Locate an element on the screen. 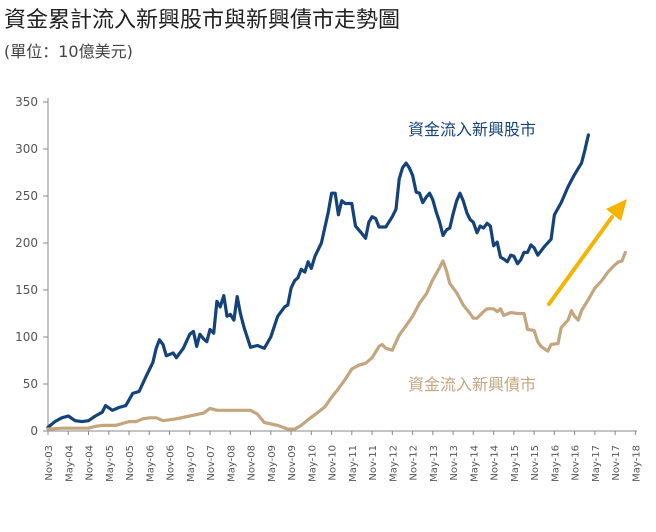  chart-subtitle: (單位：10億美元) is located at coordinates (68, 51).